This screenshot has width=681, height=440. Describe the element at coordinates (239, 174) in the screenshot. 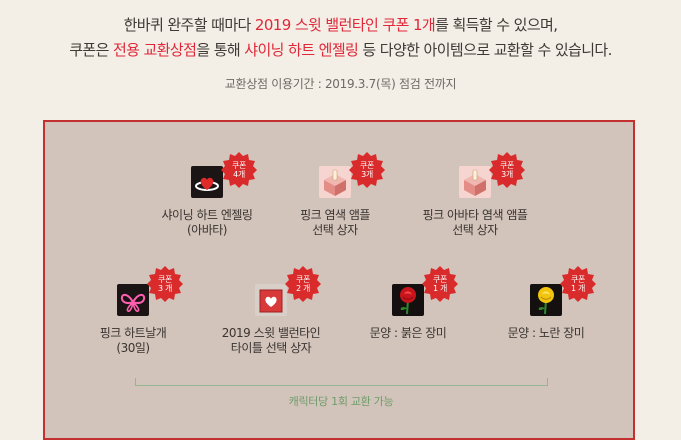

I see `badge-count: 4개` at that location.